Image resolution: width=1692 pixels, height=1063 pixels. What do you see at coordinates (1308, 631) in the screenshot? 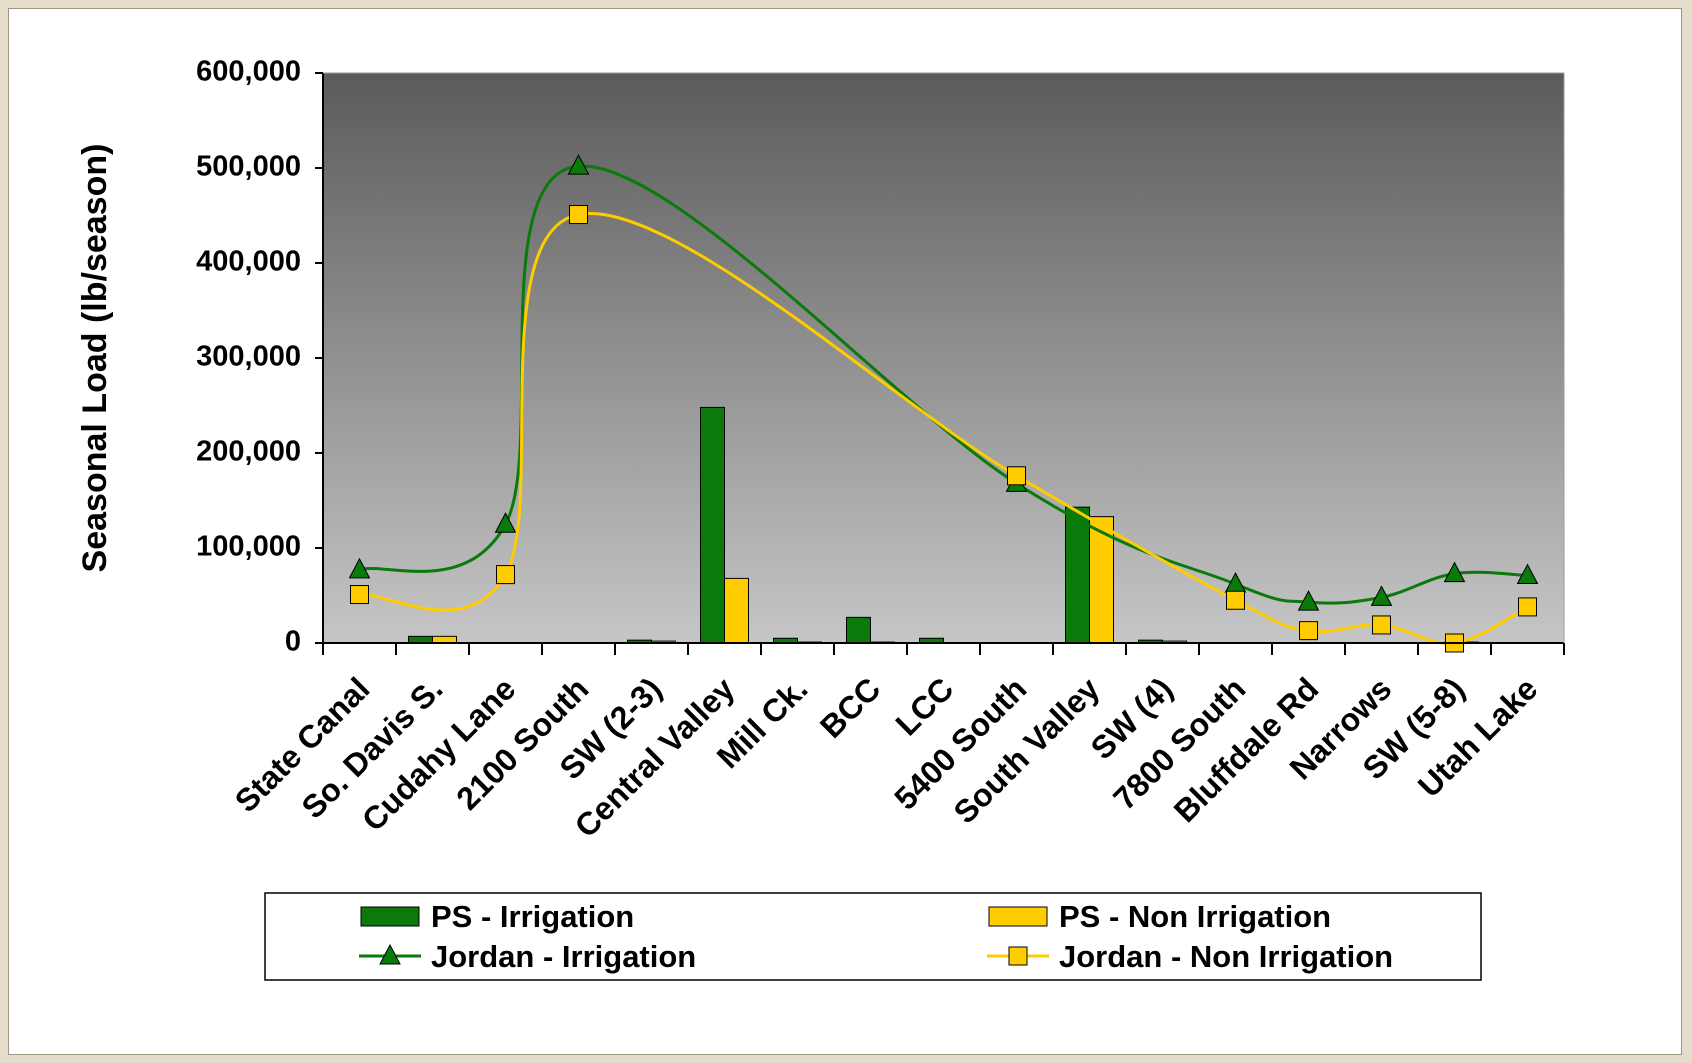
I see `marker-jordan-non-irrigation-bluffdale-rd` at bounding box center [1308, 631].